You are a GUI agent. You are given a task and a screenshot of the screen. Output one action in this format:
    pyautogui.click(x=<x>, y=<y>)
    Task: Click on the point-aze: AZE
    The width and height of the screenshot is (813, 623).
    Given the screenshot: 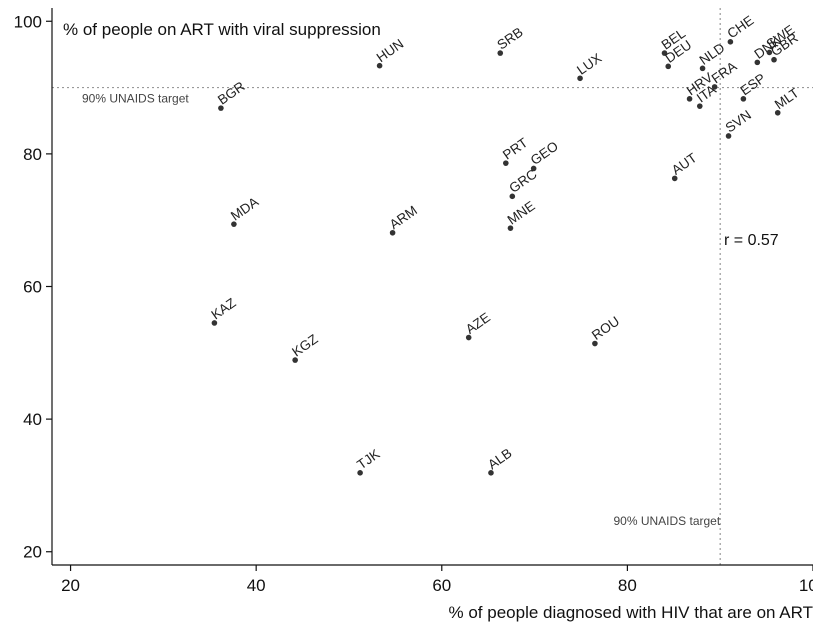 What is the action you would take?
    pyautogui.click(x=478, y=325)
    